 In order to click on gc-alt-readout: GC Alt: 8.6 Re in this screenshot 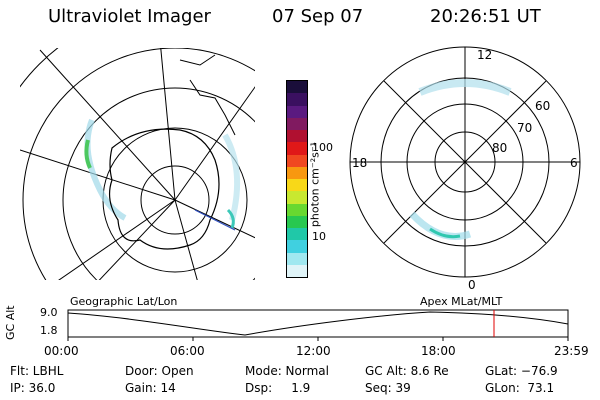, I will do `click(407, 371)`.